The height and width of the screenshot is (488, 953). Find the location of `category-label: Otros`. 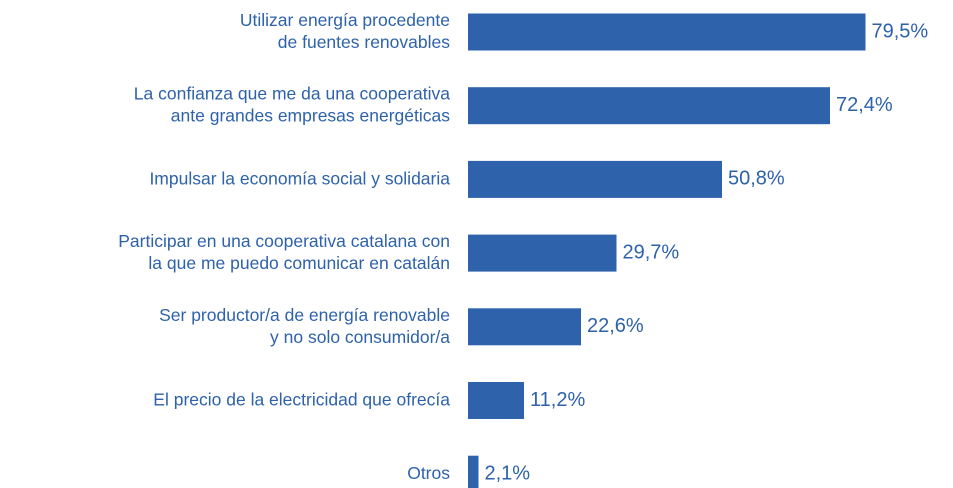

category-label: Otros is located at coordinates (428, 473).